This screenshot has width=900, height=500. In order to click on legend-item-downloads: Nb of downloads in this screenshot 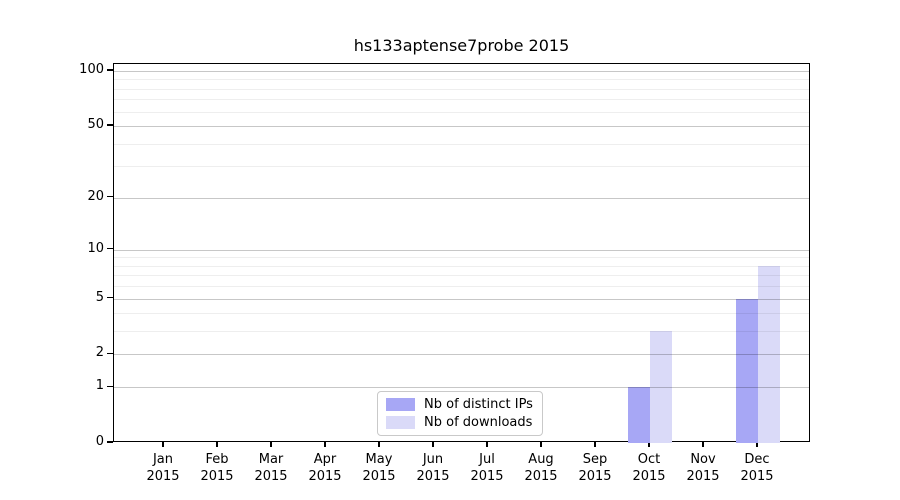, I will do `click(460, 422)`.